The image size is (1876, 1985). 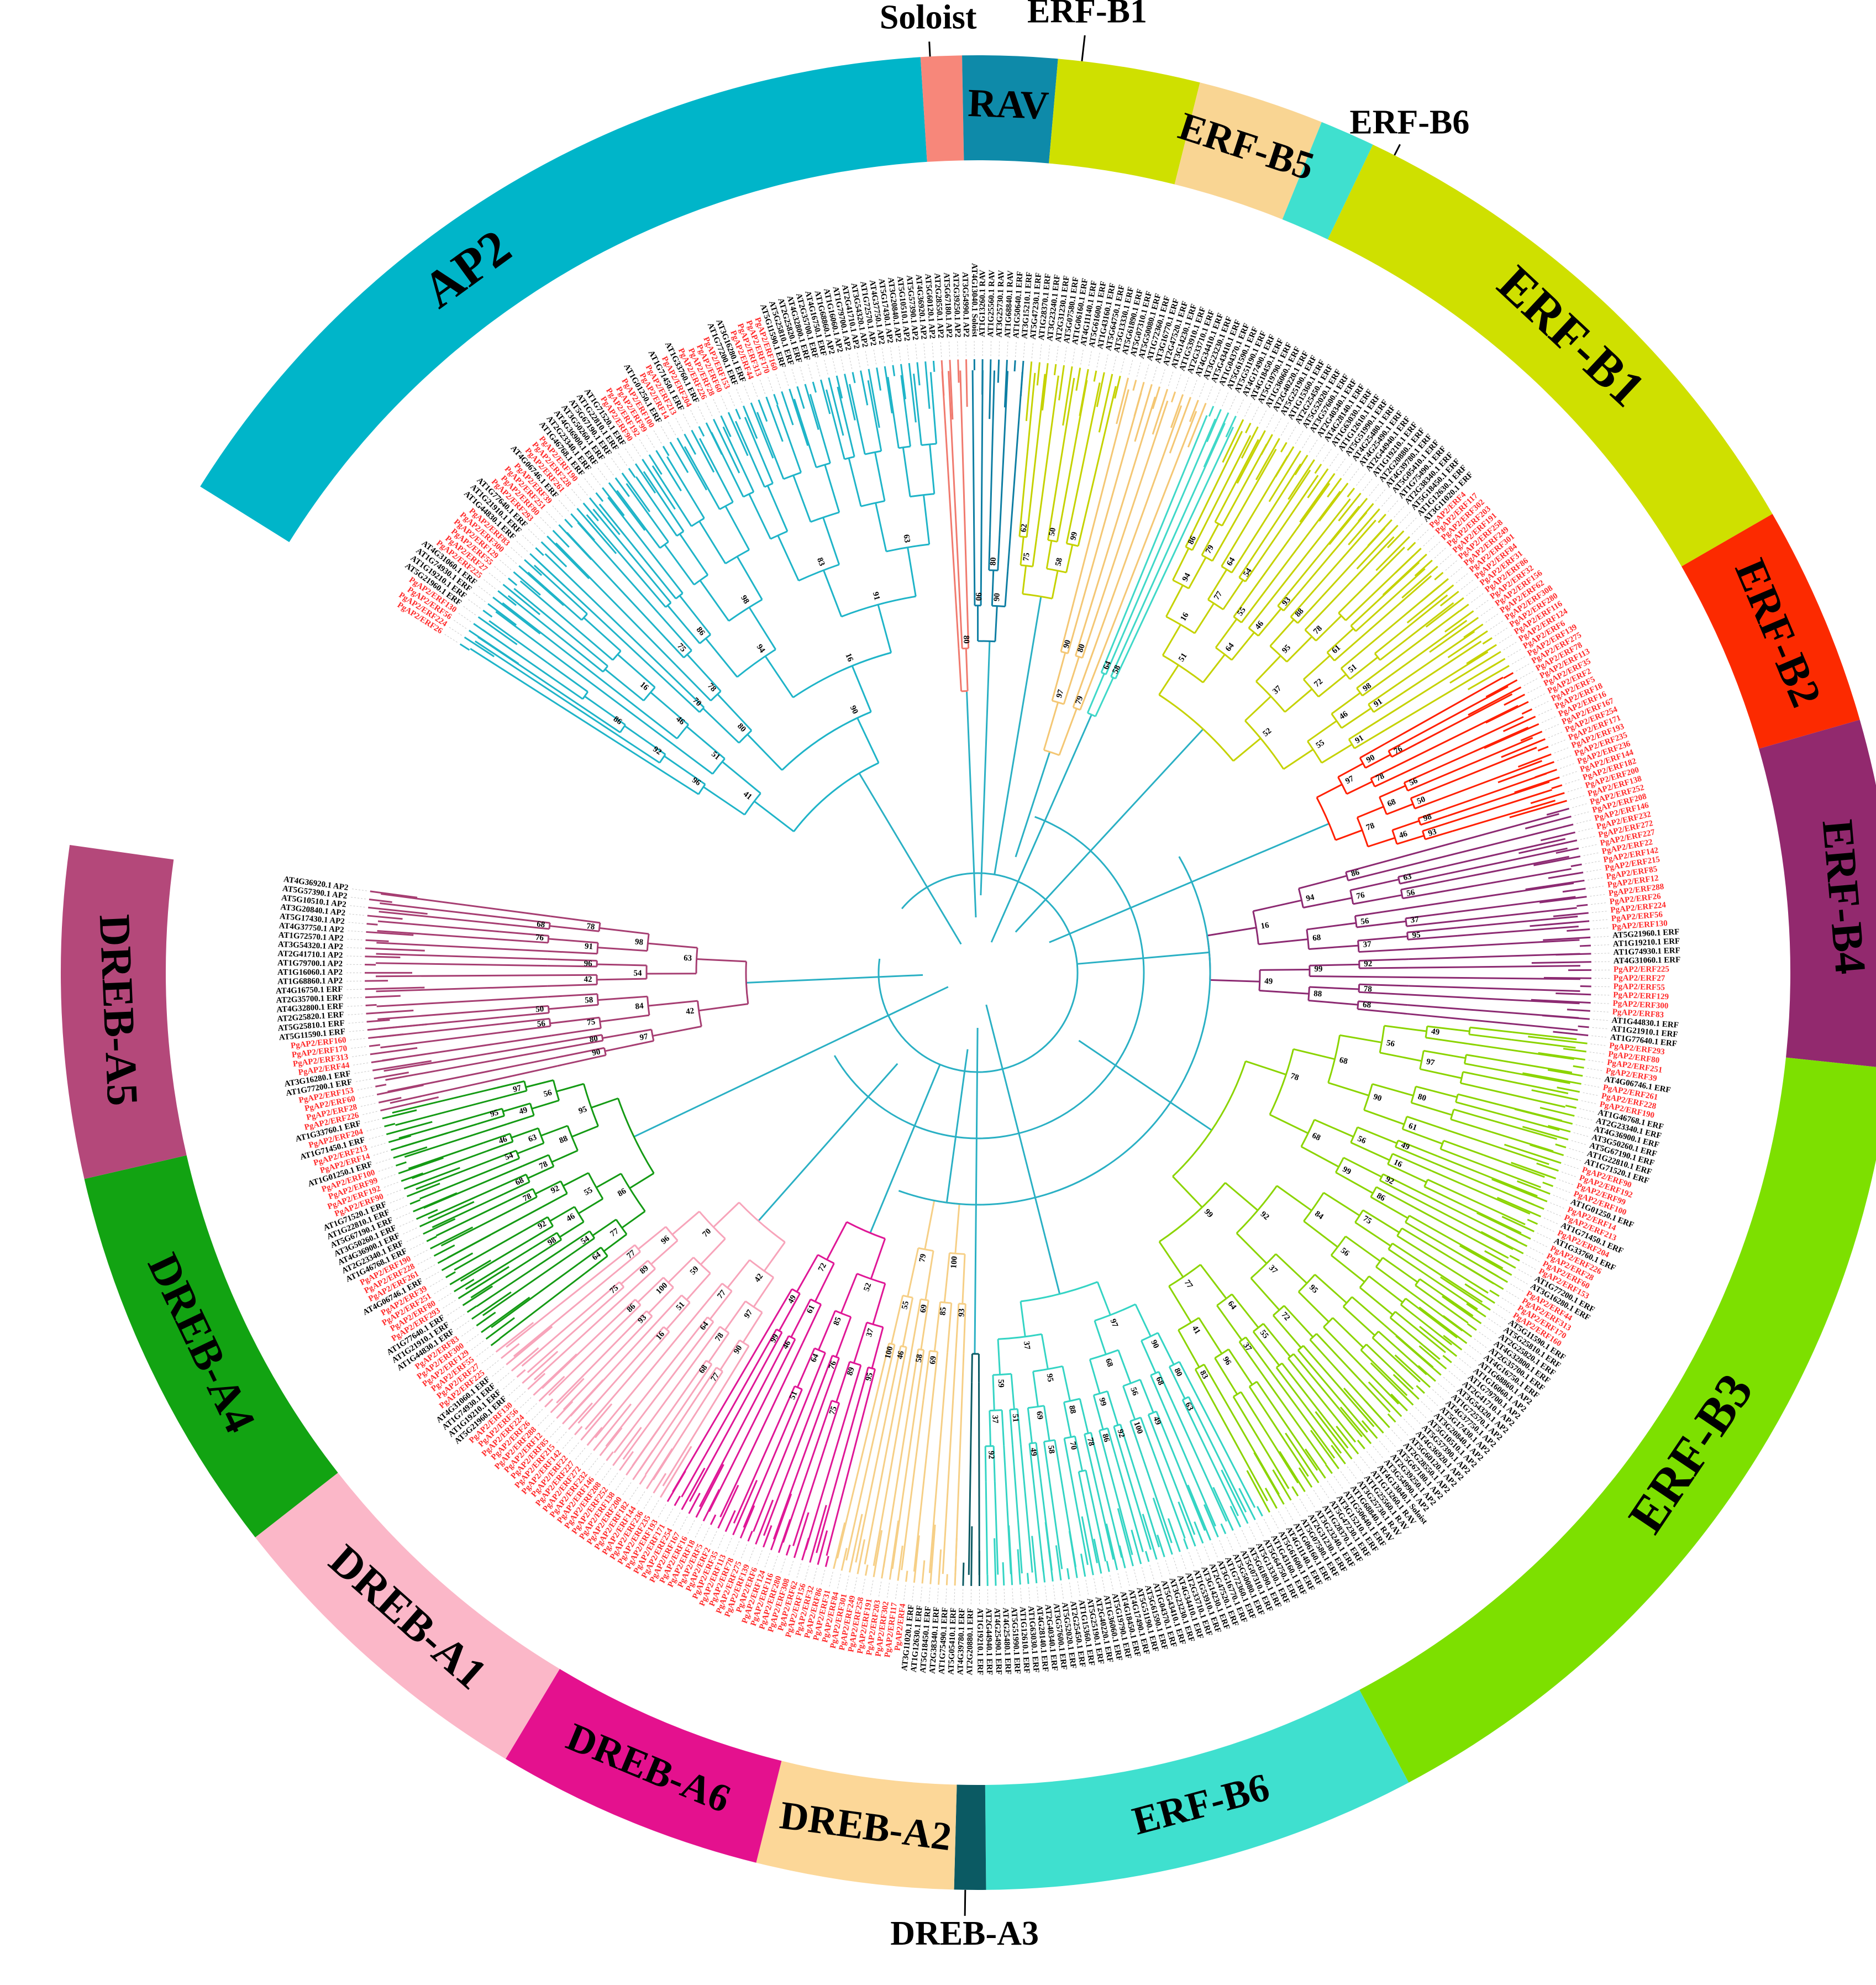 I want to click on bootstrap-value: 100, so click(x=1138, y=1427).